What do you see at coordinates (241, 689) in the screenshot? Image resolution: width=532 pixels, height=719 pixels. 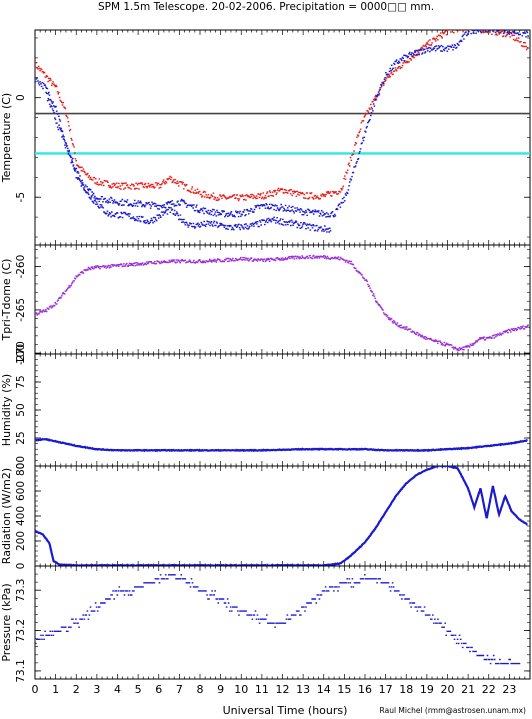 I see `x-tick-label: 10` at bounding box center [241, 689].